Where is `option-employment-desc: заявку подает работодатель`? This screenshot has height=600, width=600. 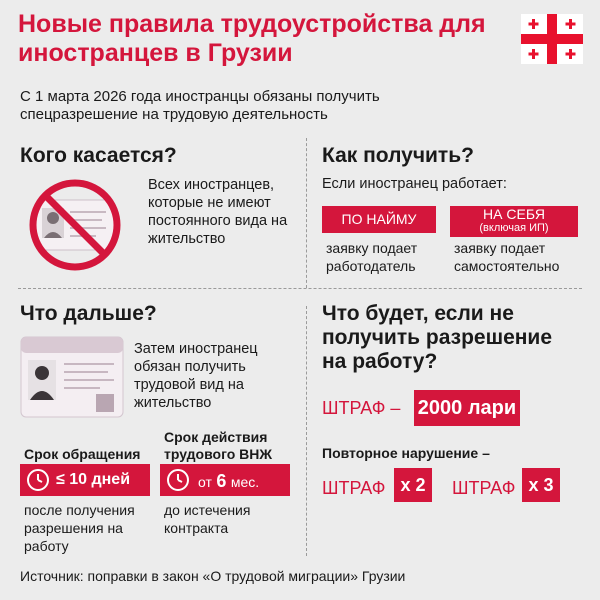 option-employment-desc: заявку подает работодатель is located at coordinates (372, 257).